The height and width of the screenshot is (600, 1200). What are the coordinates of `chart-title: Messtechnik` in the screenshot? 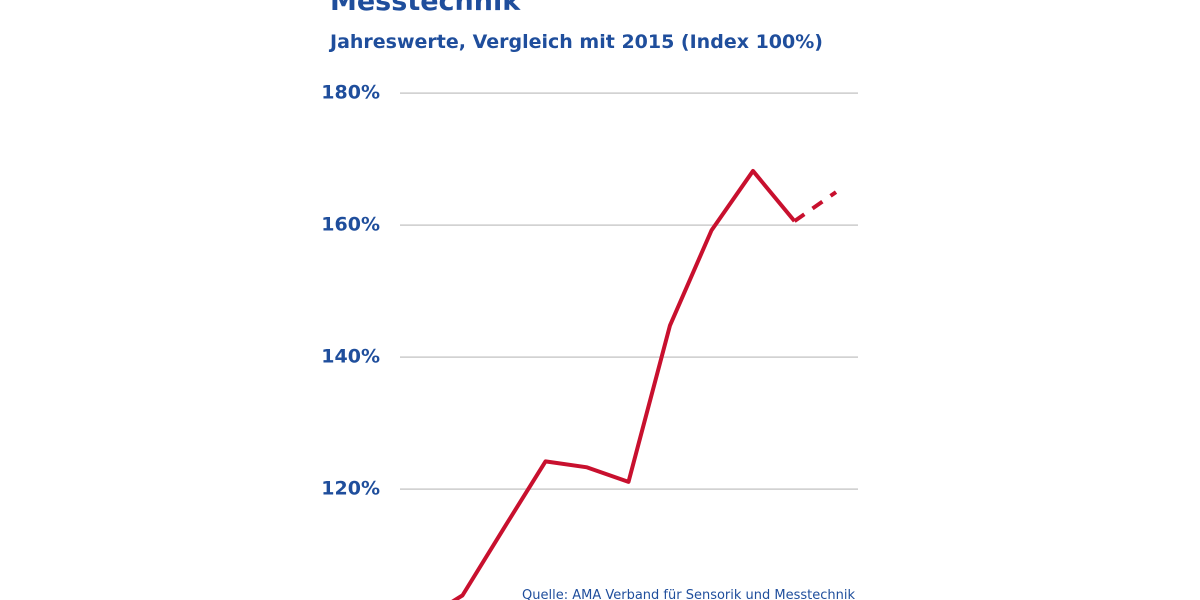 It's located at (425, 8).